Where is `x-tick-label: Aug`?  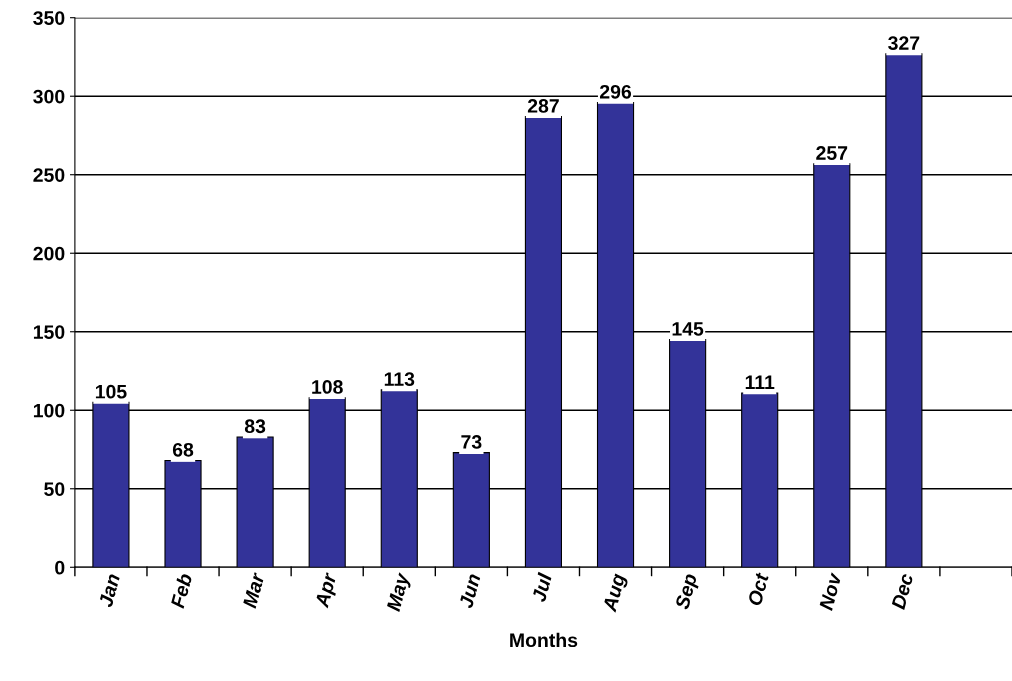
x-tick-label: Aug is located at coordinates (616, 593).